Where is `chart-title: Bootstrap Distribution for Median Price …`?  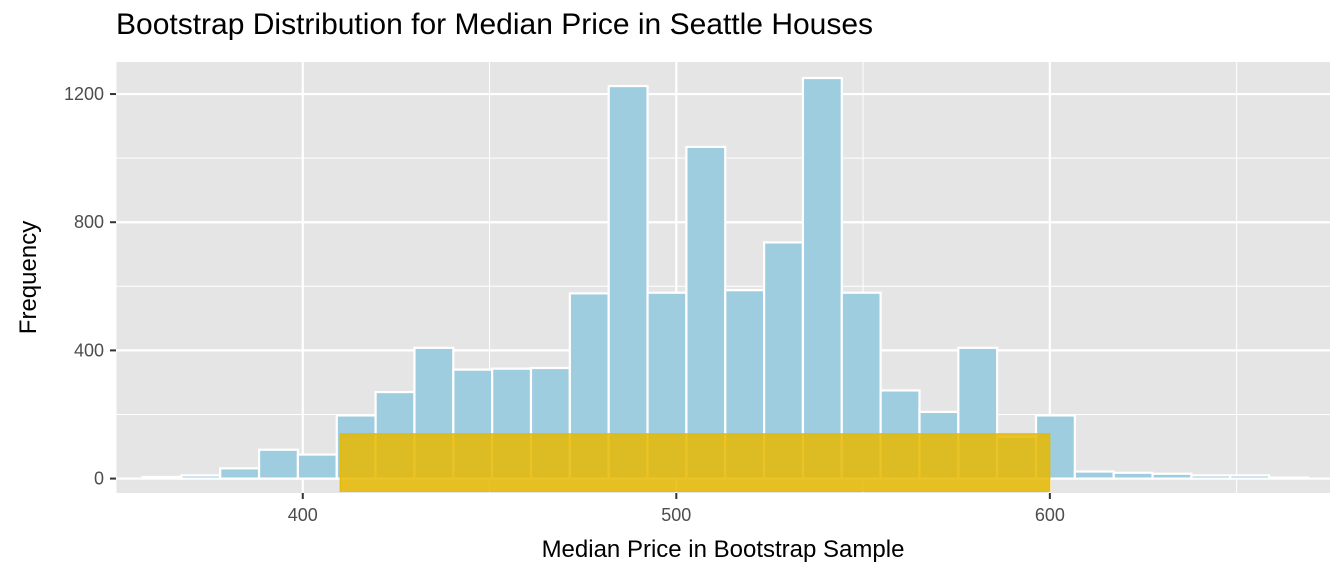 chart-title: Bootstrap Distribution for Median Price … is located at coordinates (495, 24).